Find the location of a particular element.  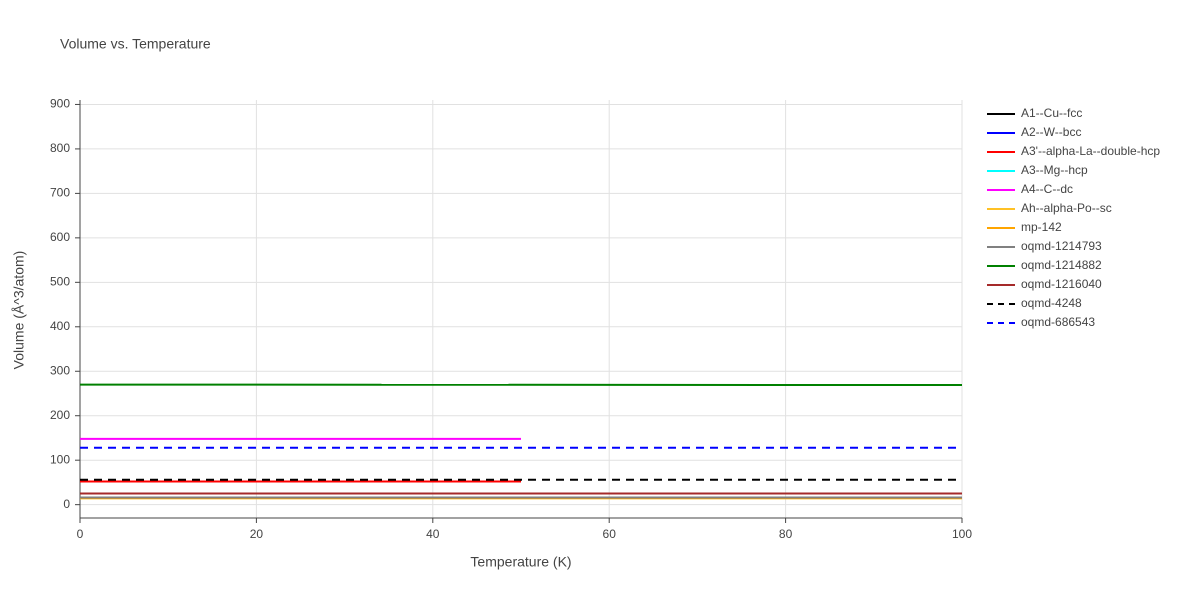

y-tick-label: 700 is located at coordinates (60, 193).